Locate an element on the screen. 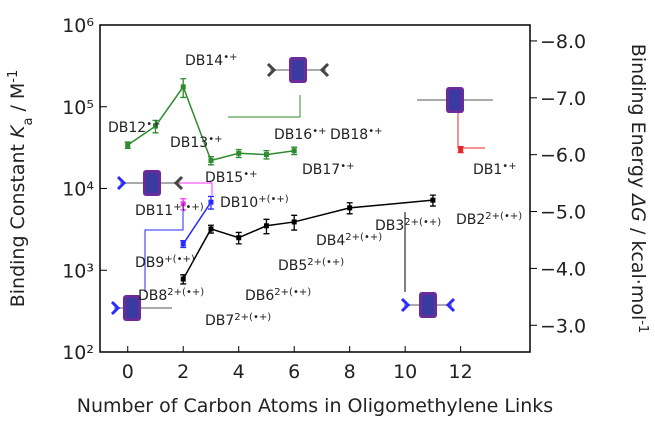 Image resolution: width=655 pixels, height=425 pixels. annotation: DB1•+ is located at coordinates (495, 170).